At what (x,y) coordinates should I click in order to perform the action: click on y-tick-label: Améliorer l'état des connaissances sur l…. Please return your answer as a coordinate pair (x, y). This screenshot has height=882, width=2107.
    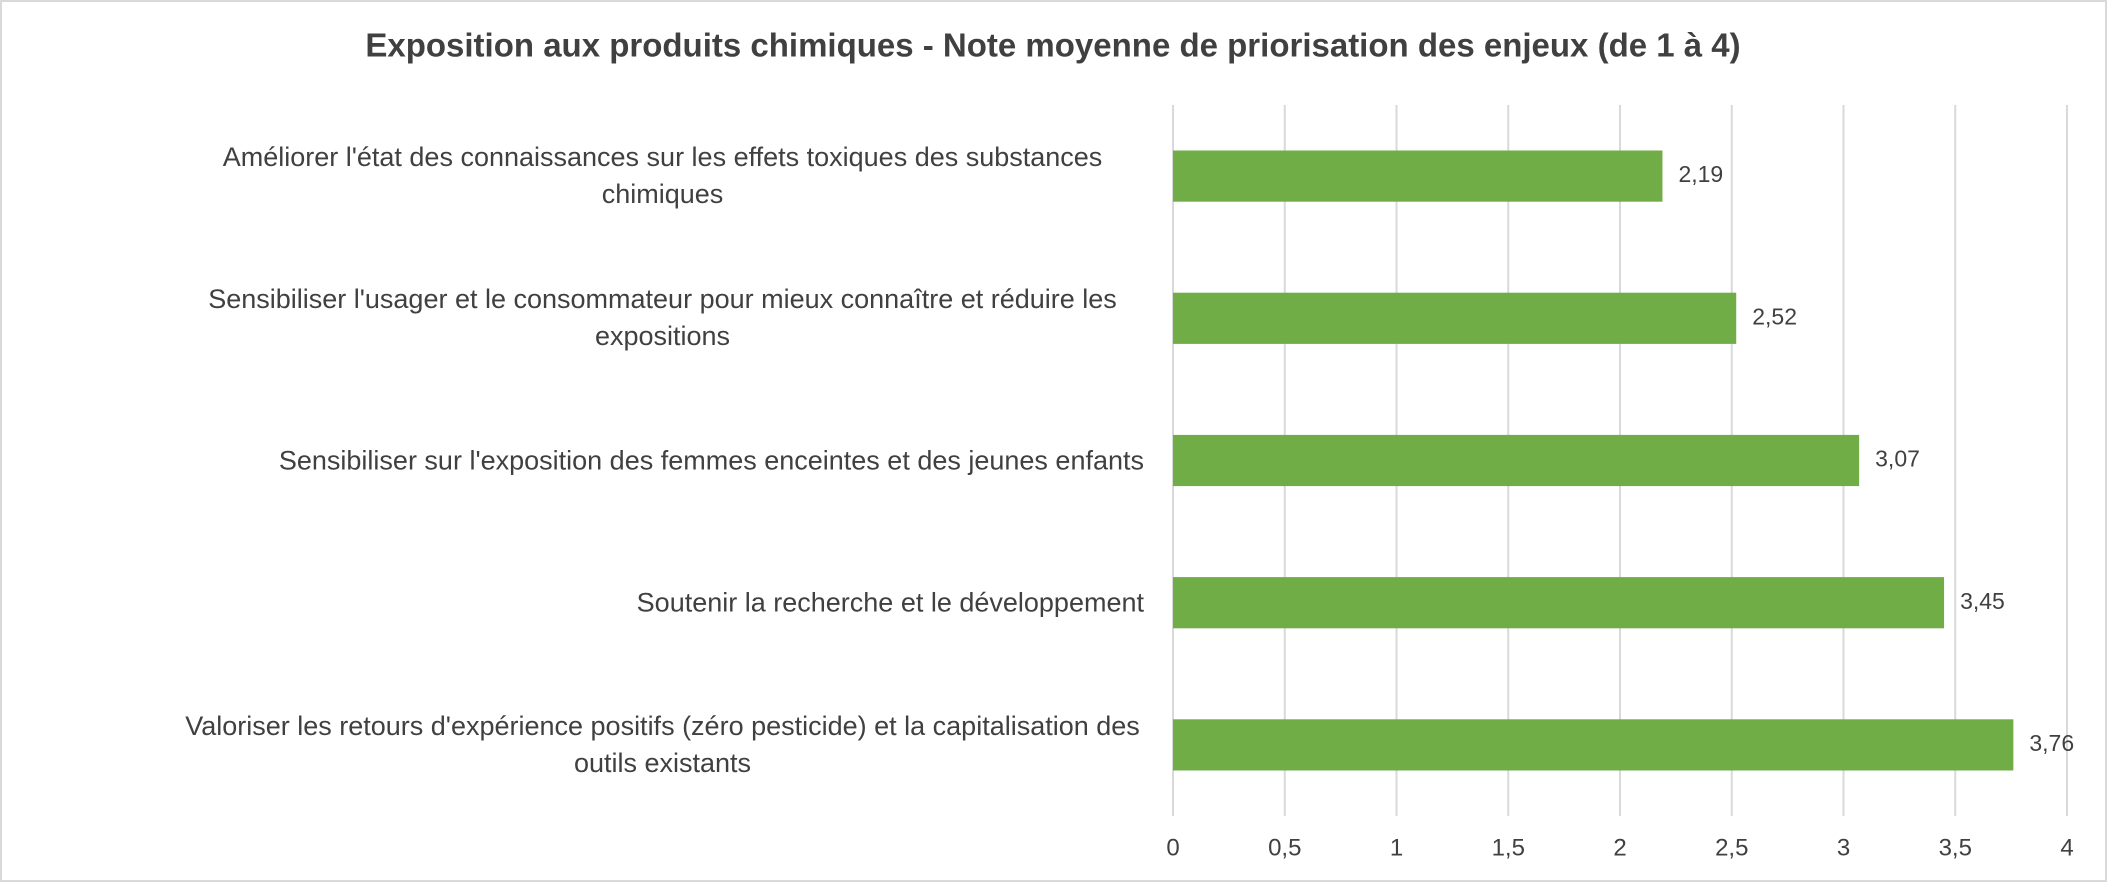
    Looking at the image, I should click on (662, 176).